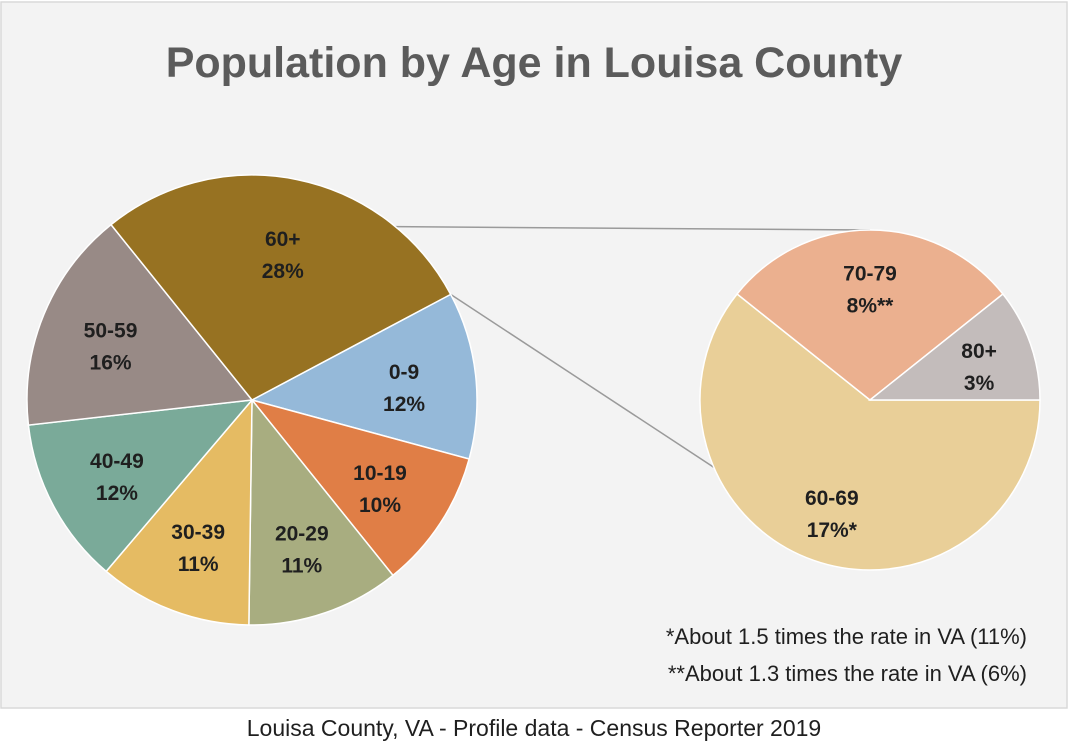  I want to click on sub-pie-label-name: 80+, so click(979, 351).